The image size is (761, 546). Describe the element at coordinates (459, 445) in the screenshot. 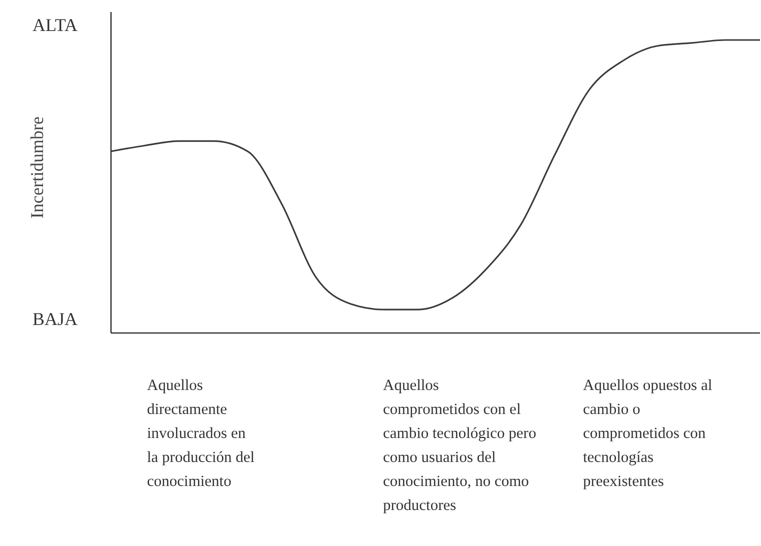

I see `text: Aquellos comprometidos con el cambio tecnológico pero como usuarios del conocimiento, no como productores` at that location.